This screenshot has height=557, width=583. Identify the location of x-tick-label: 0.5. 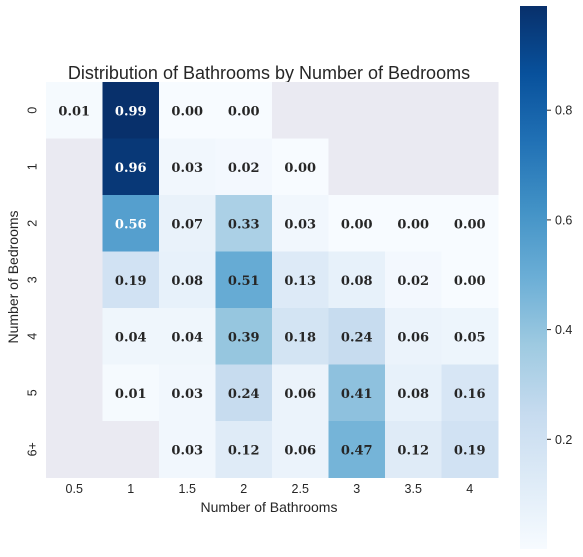
(74, 489).